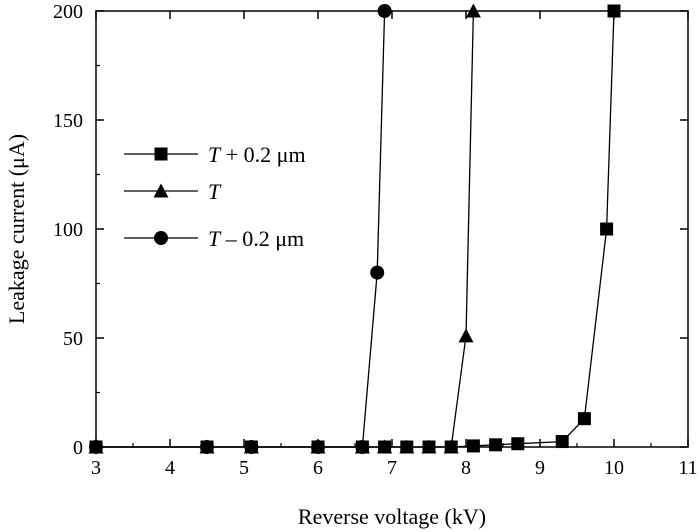 This screenshot has width=700, height=532. I want to click on y-tick-label: 100, so click(68, 230).